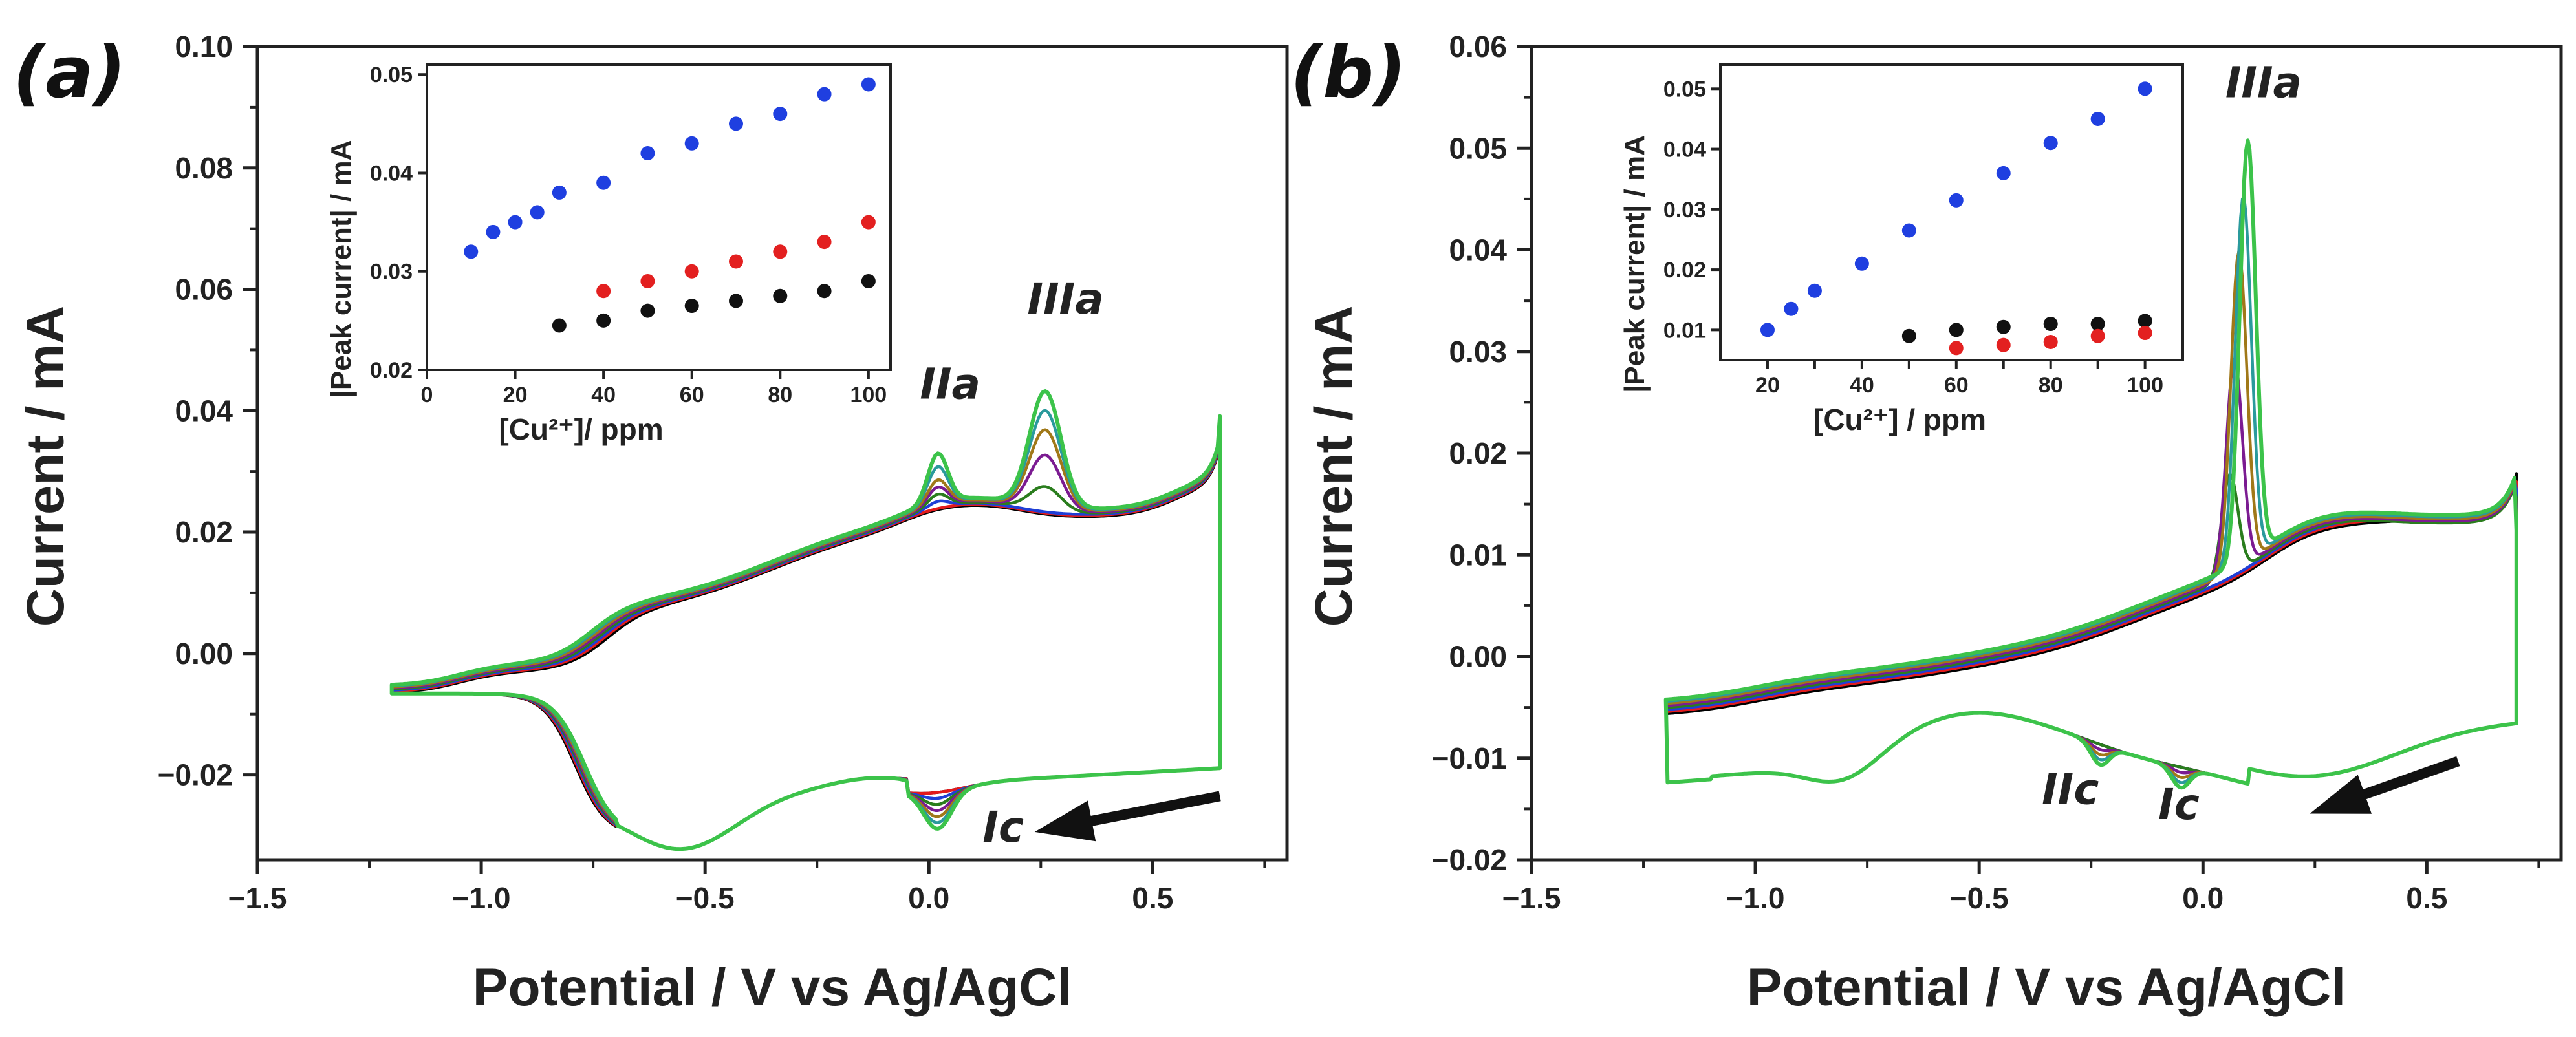 Image resolution: width=2576 pixels, height=1037 pixels. Describe the element at coordinates (204, 46) in the screenshot. I see `y-tick-label: 0.10` at that location.